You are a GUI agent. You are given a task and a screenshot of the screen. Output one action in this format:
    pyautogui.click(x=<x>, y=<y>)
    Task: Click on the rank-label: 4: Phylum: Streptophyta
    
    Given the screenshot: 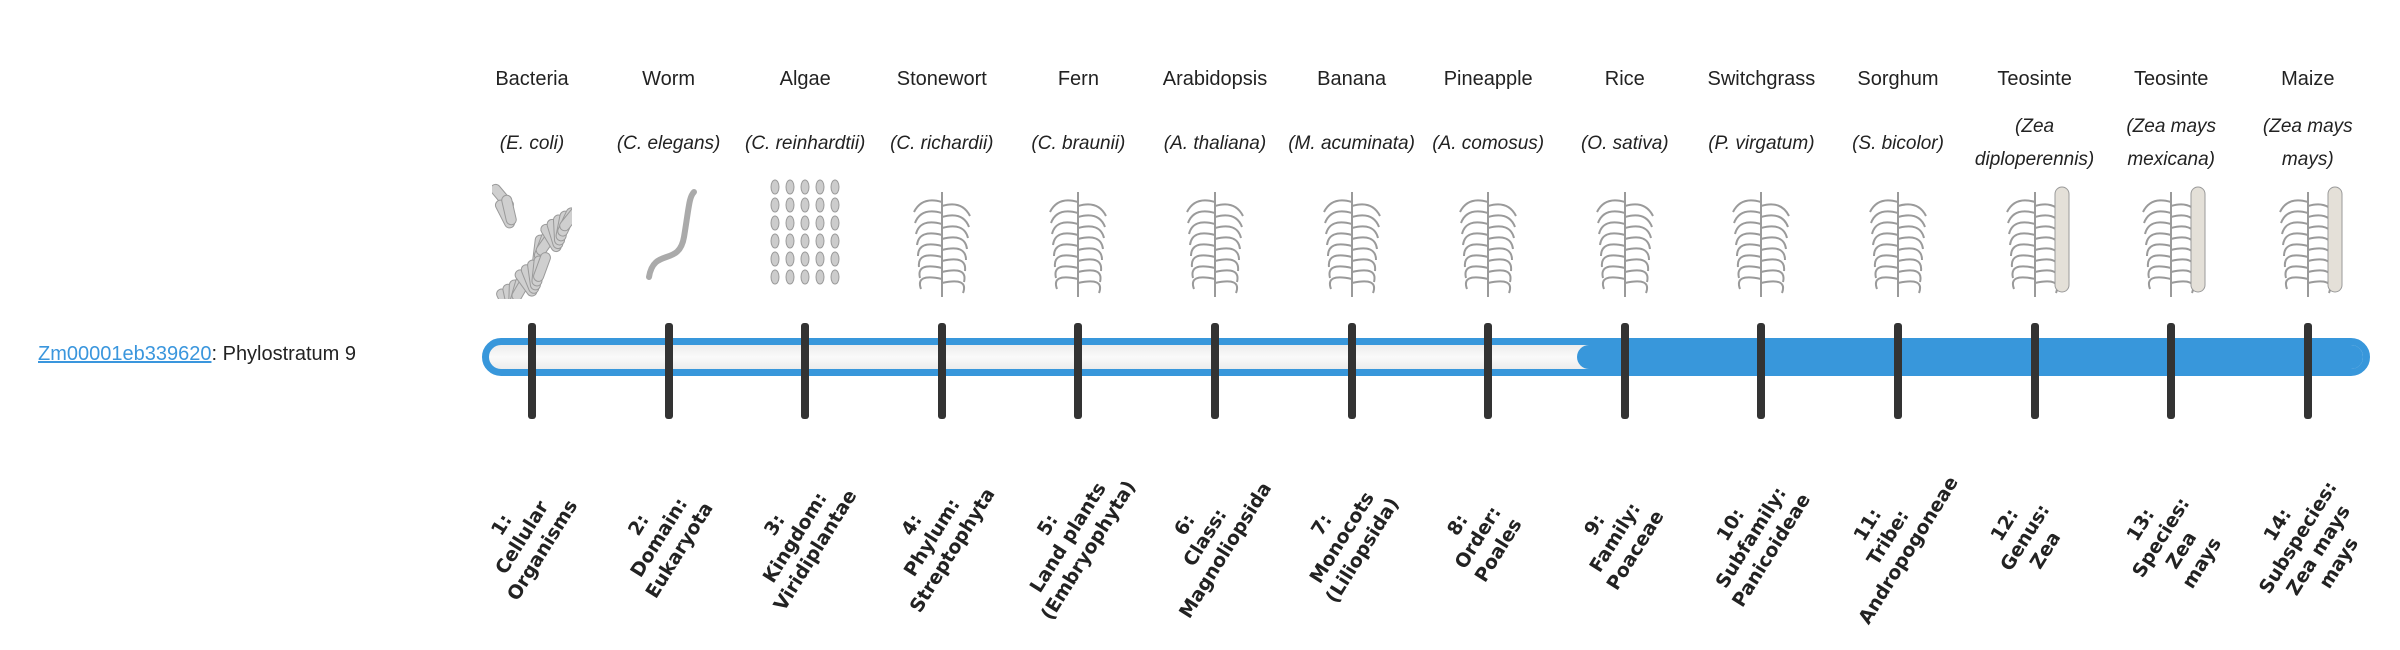 What is the action you would take?
    pyautogui.click(x=932, y=537)
    